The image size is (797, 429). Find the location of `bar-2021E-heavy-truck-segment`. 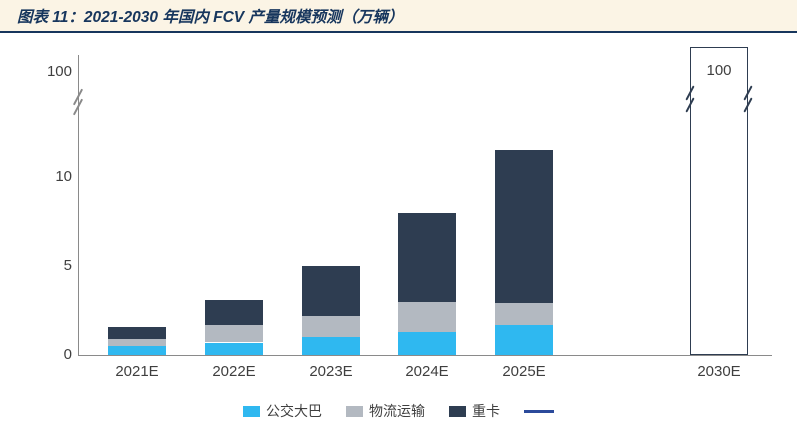

bar-2021E-heavy-truck-segment is located at coordinates (137, 332).